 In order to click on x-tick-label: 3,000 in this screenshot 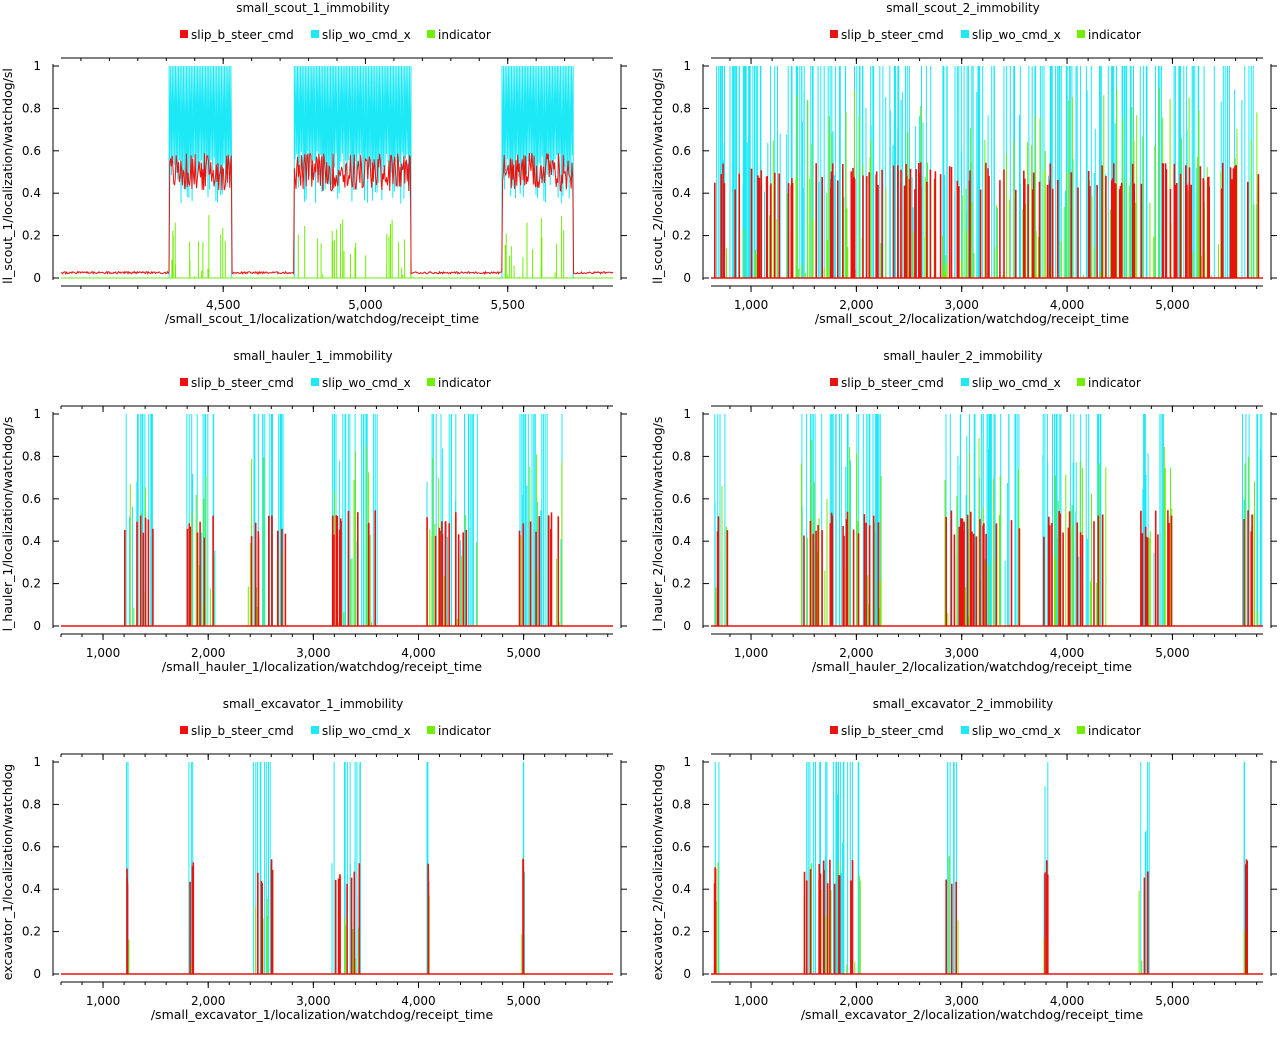, I will do `click(962, 1001)`.